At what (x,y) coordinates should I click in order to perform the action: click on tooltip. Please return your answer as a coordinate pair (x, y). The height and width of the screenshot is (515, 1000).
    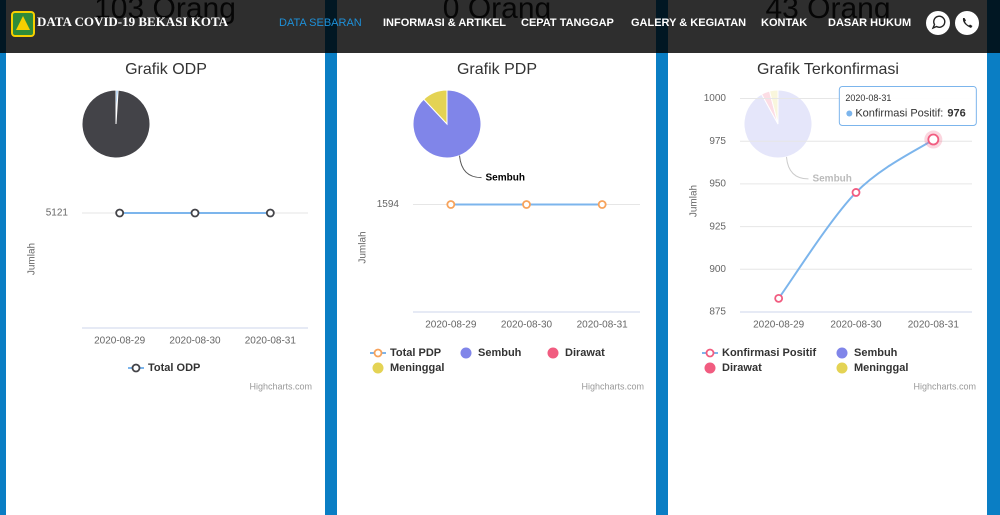
    Looking at the image, I should click on (907, 106).